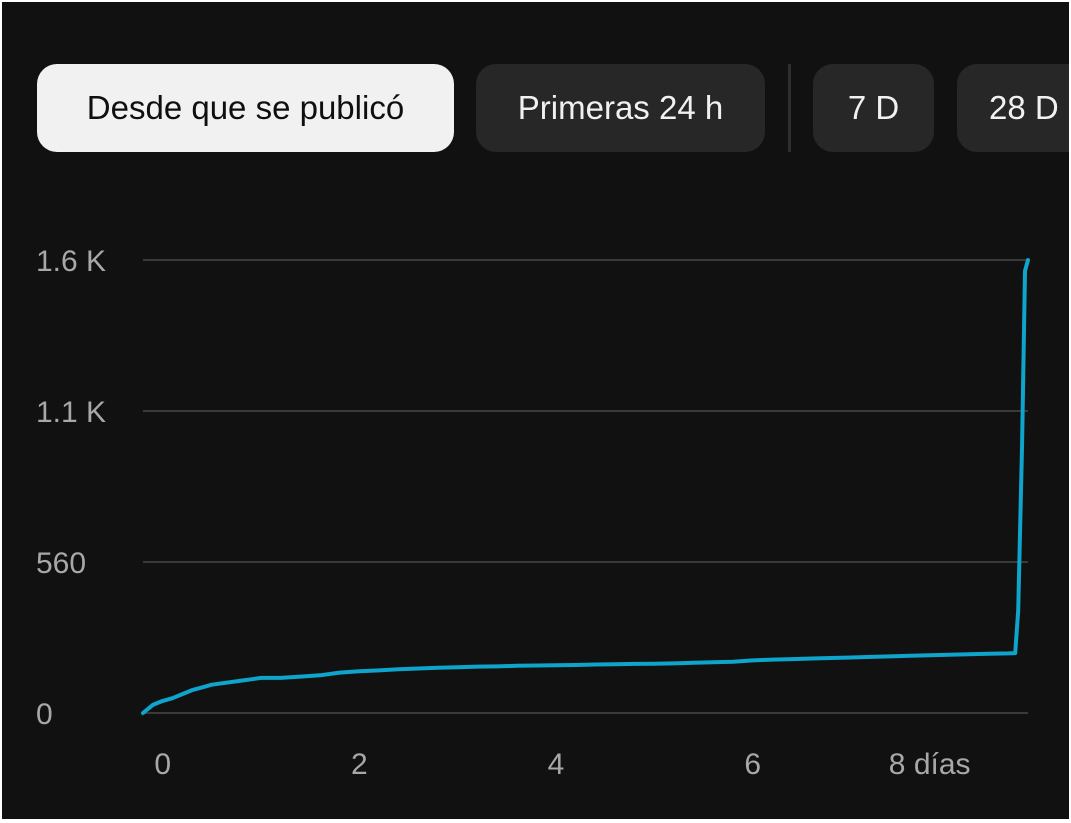  What do you see at coordinates (873, 108) in the screenshot?
I see `filter-chip-7d: 7 D` at bounding box center [873, 108].